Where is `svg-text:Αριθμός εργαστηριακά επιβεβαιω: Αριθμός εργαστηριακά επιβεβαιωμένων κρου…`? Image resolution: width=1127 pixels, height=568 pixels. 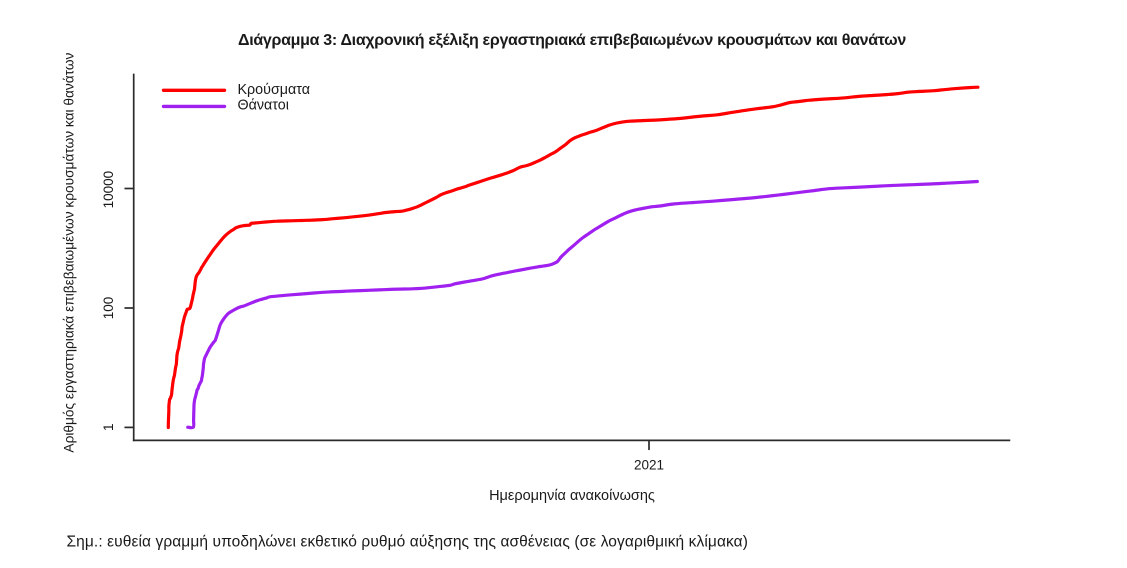
svg-text:Αριθμός εργαστηριακά επιβεβαιω: Αριθμός εργαστηριακά επιβεβαιωμένων κρου… is located at coordinates (68, 252).